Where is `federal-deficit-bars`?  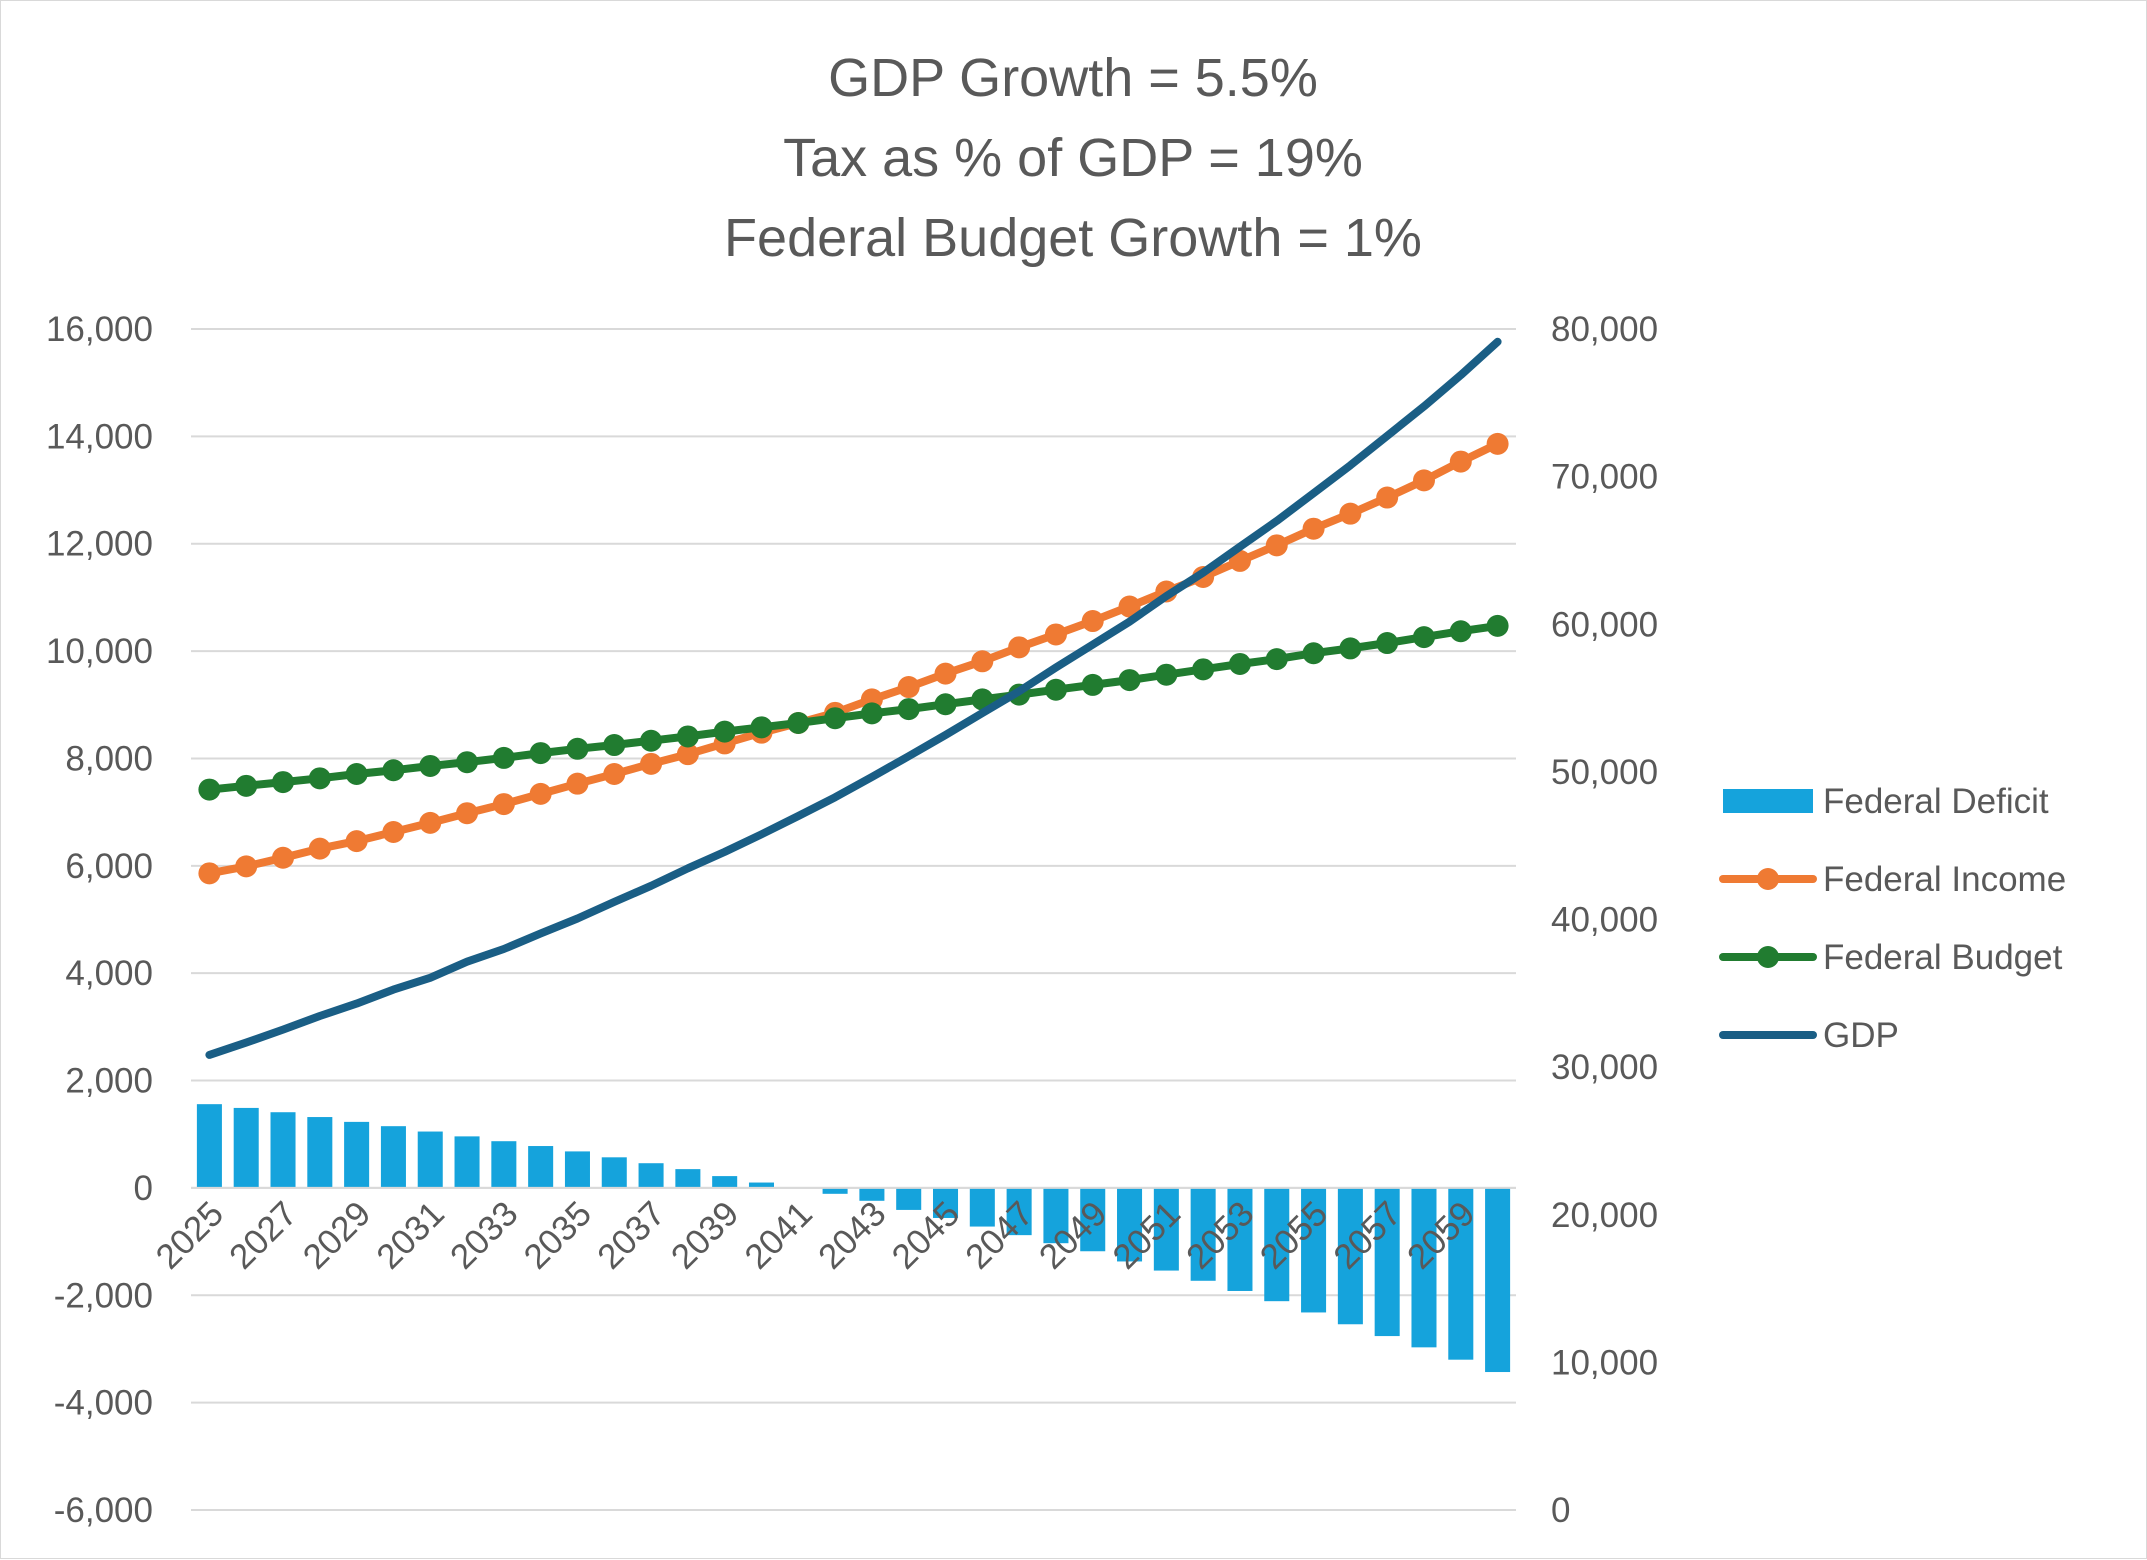
federal-deficit-bars is located at coordinates (853, 1238).